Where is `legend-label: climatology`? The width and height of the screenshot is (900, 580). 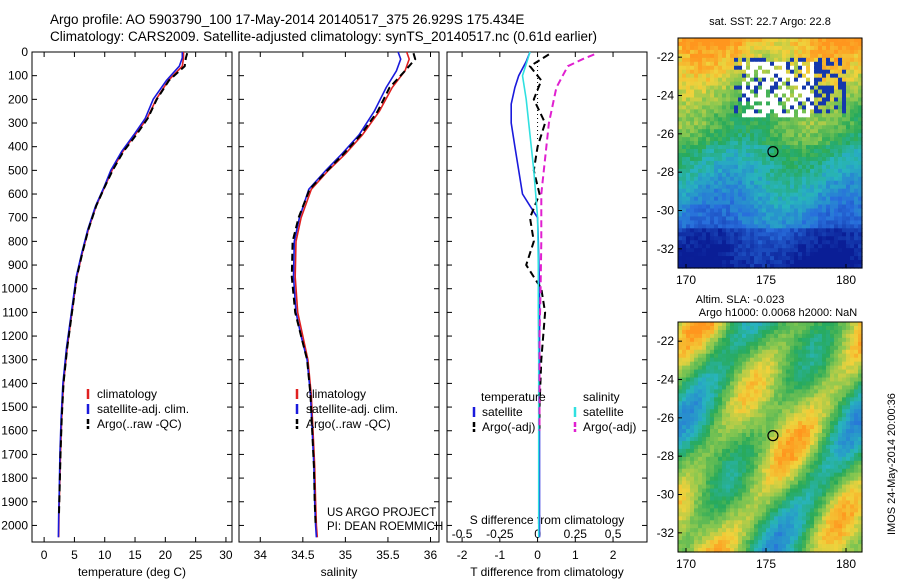
legend-label: climatology is located at coordinates (336, 394).